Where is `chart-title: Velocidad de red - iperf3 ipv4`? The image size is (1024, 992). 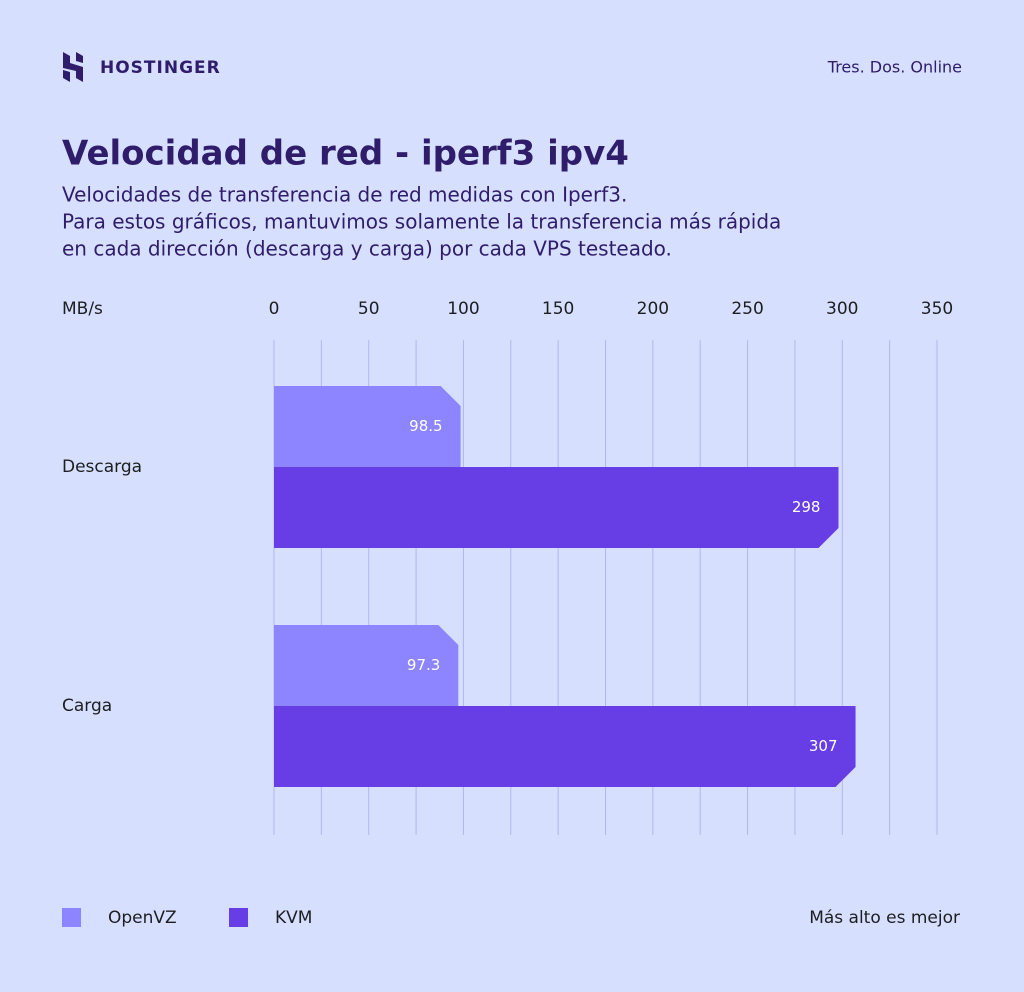 chart-title: Velocidad de red - iperf3 ipv4 is located at coordinates (345, 154).